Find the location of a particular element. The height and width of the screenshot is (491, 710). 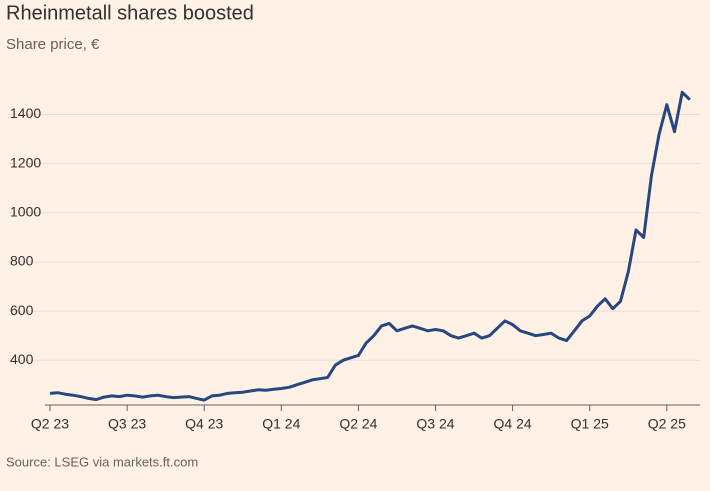

x-tick-label: Q2 24 is located at coordinates (358, 424).